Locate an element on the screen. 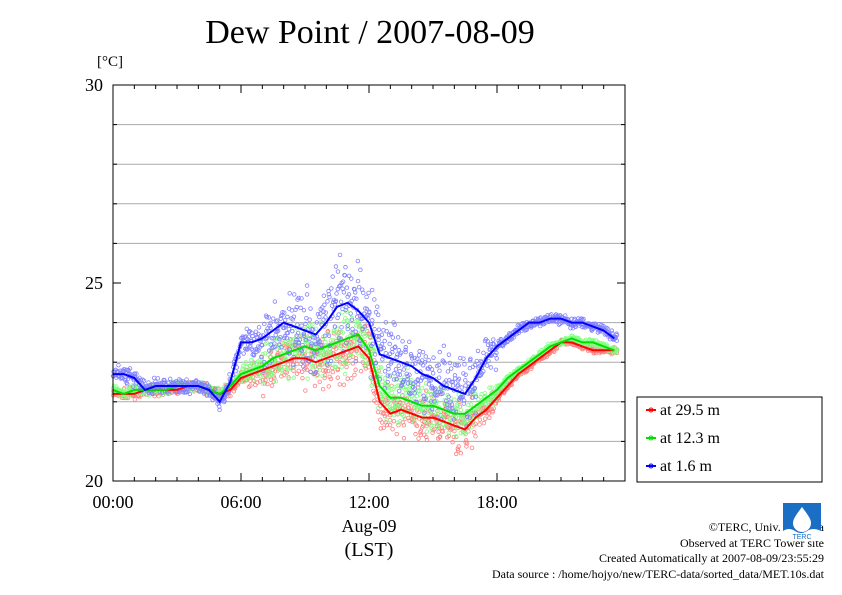  legend-marker is located at coordinates (651, 466).